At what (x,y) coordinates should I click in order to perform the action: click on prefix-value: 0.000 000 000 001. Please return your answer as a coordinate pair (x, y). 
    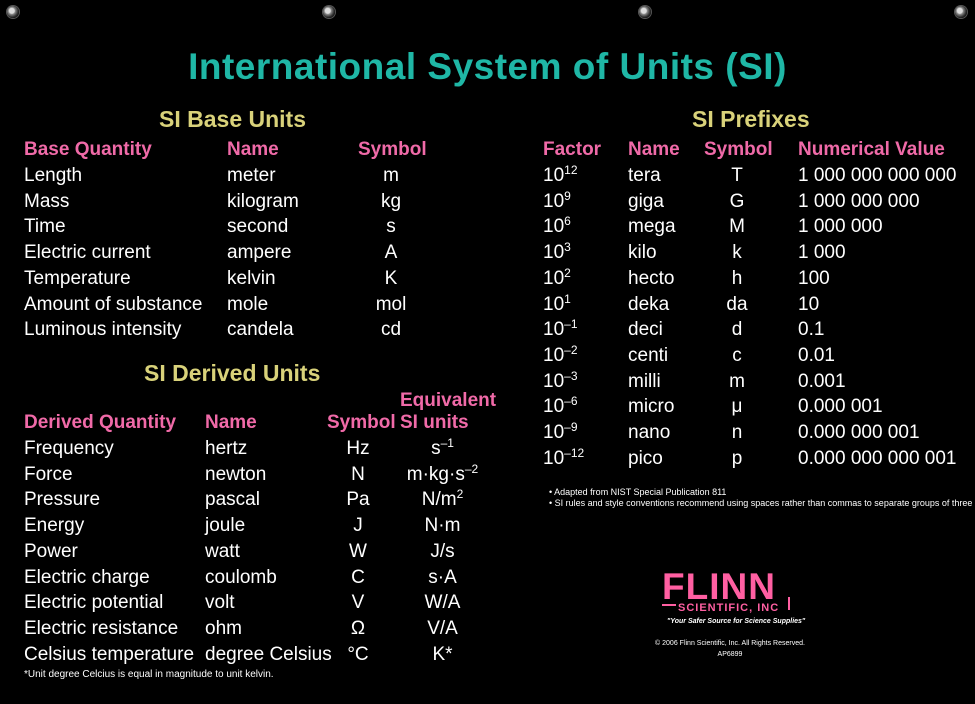
    Looking at the image, I should click on (877, 458).